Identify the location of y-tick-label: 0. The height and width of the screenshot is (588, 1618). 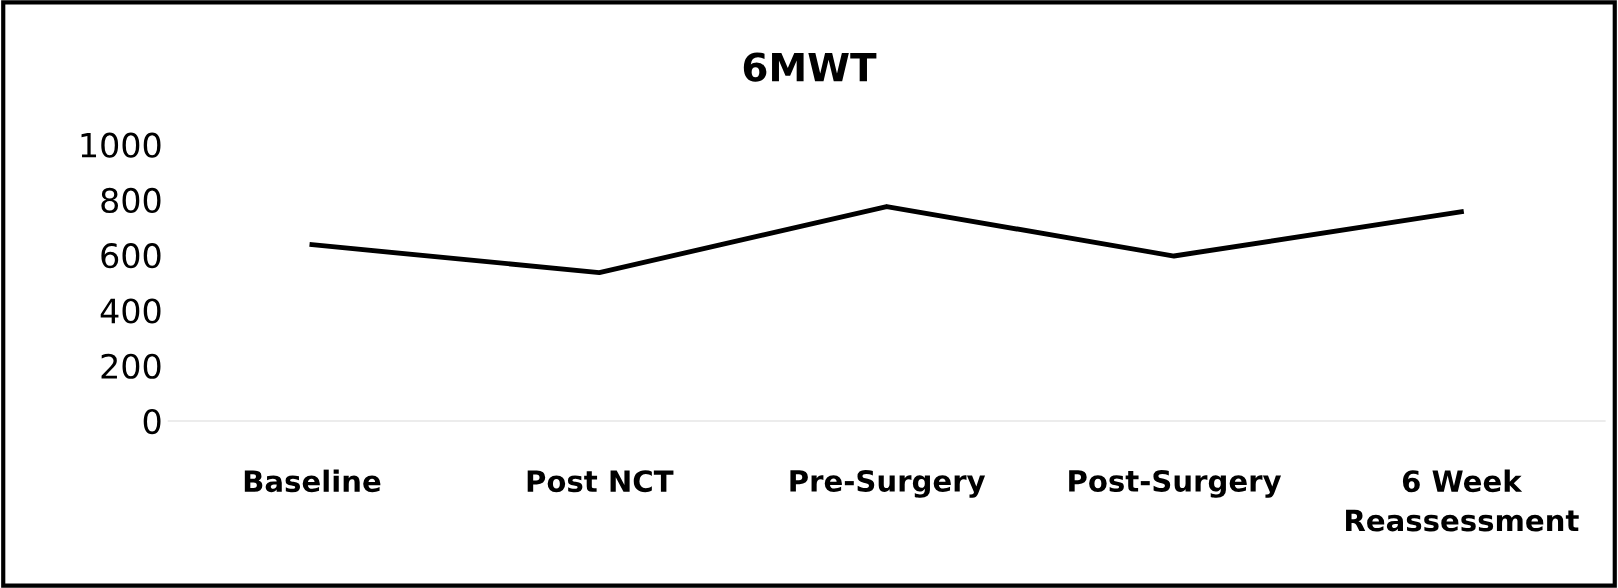
(152, 421).